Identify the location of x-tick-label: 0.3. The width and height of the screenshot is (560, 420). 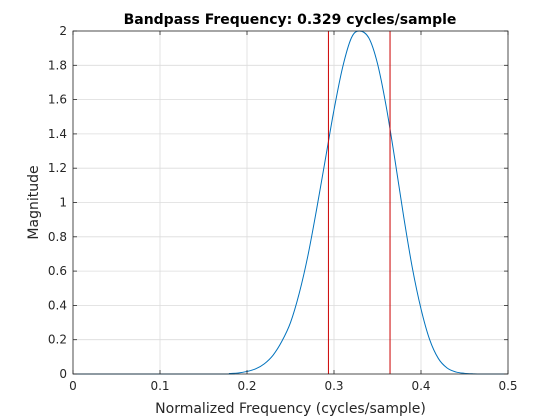
(333, 386).